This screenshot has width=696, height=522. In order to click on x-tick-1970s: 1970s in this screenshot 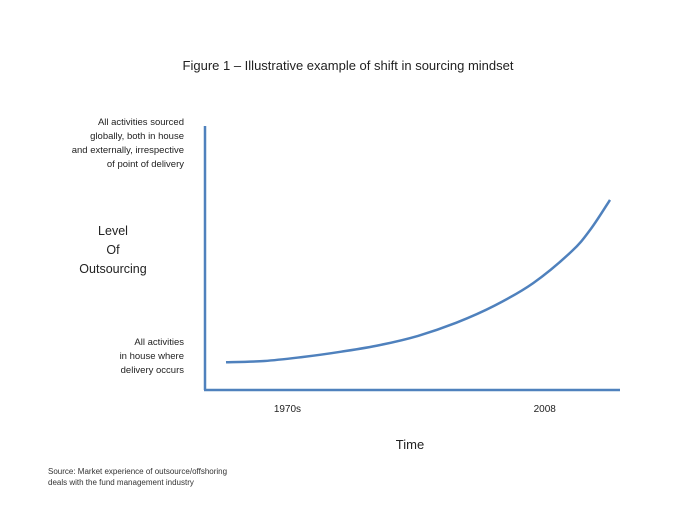, I will do `click(287, 409)`.